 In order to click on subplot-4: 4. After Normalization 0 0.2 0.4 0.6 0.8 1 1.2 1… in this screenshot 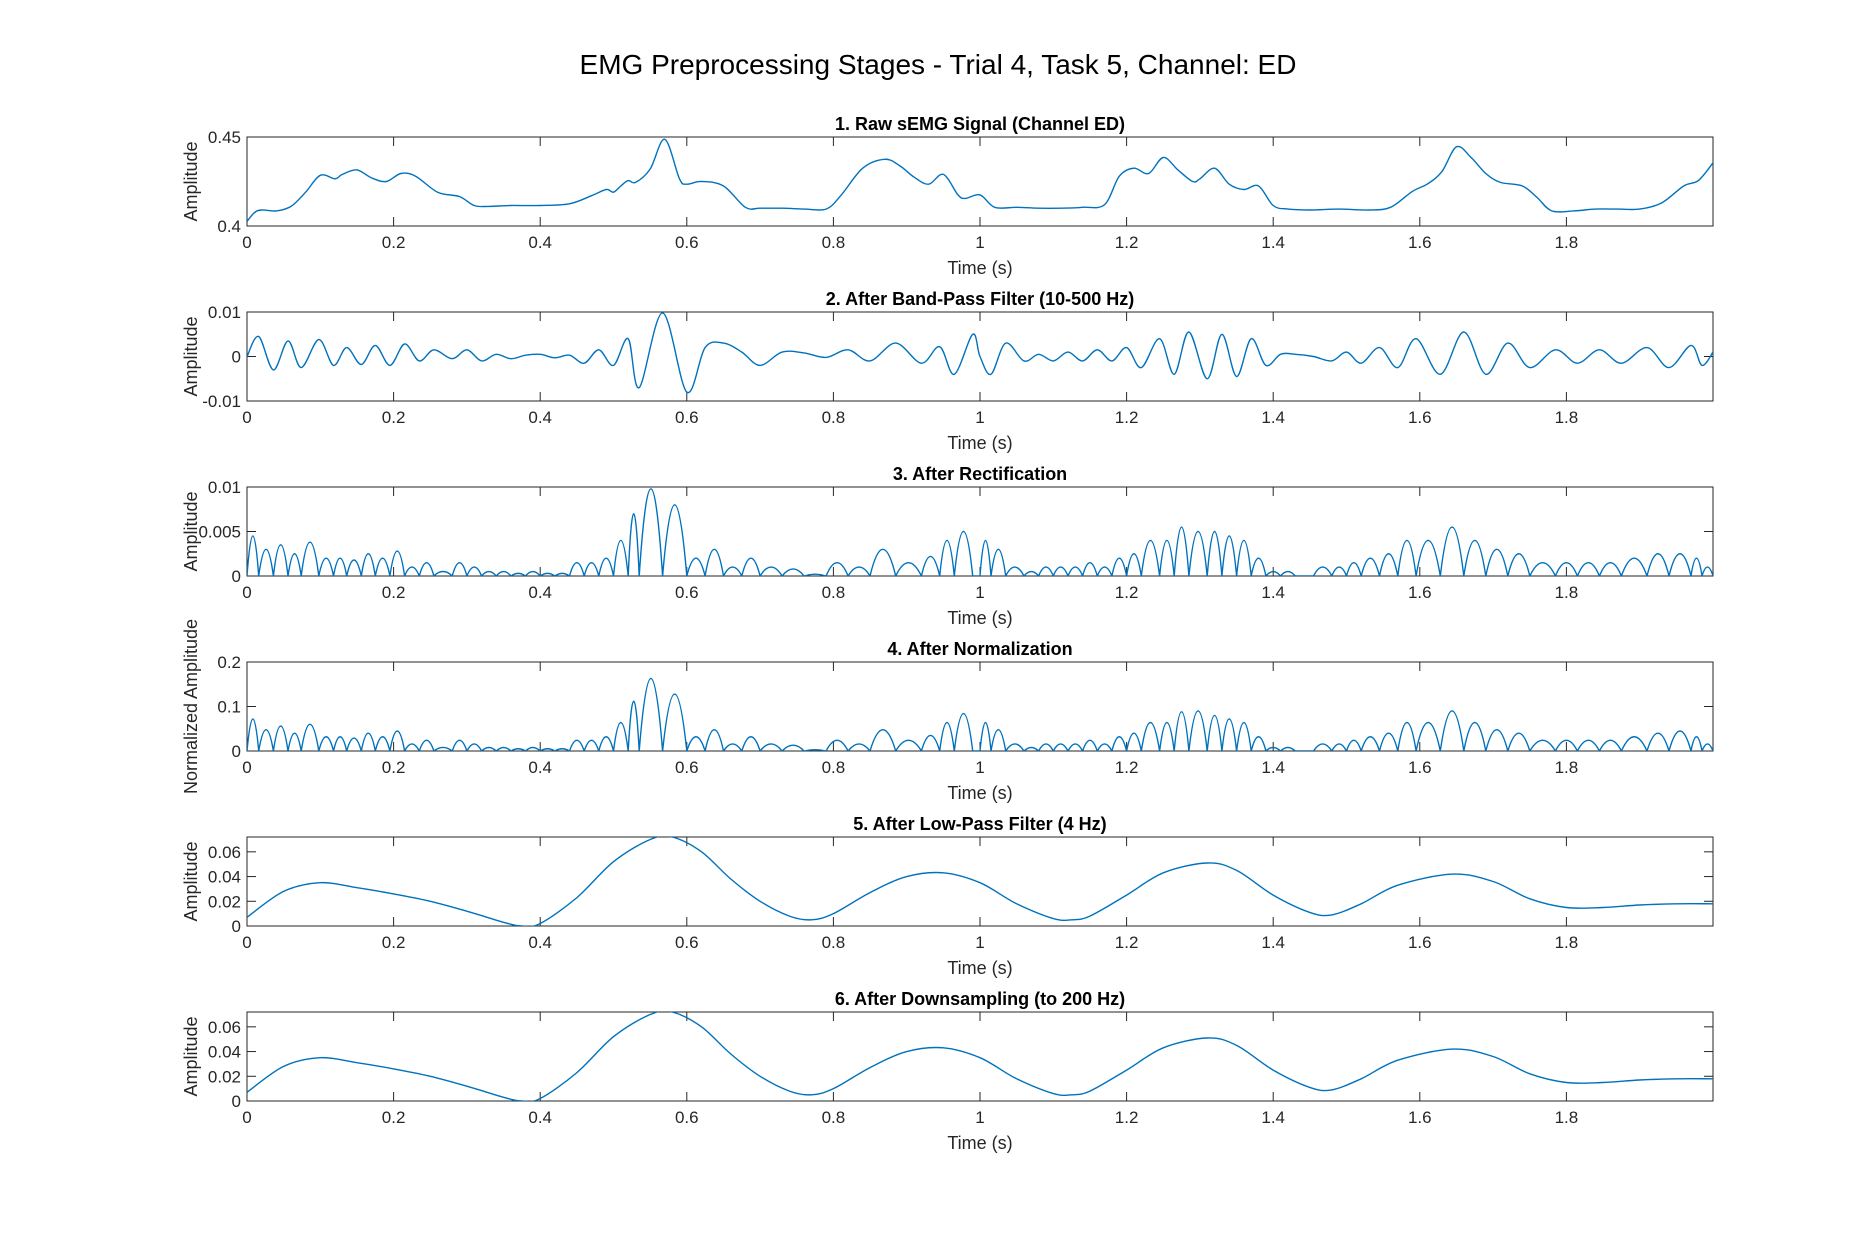, I will do `click(947, 711)`.